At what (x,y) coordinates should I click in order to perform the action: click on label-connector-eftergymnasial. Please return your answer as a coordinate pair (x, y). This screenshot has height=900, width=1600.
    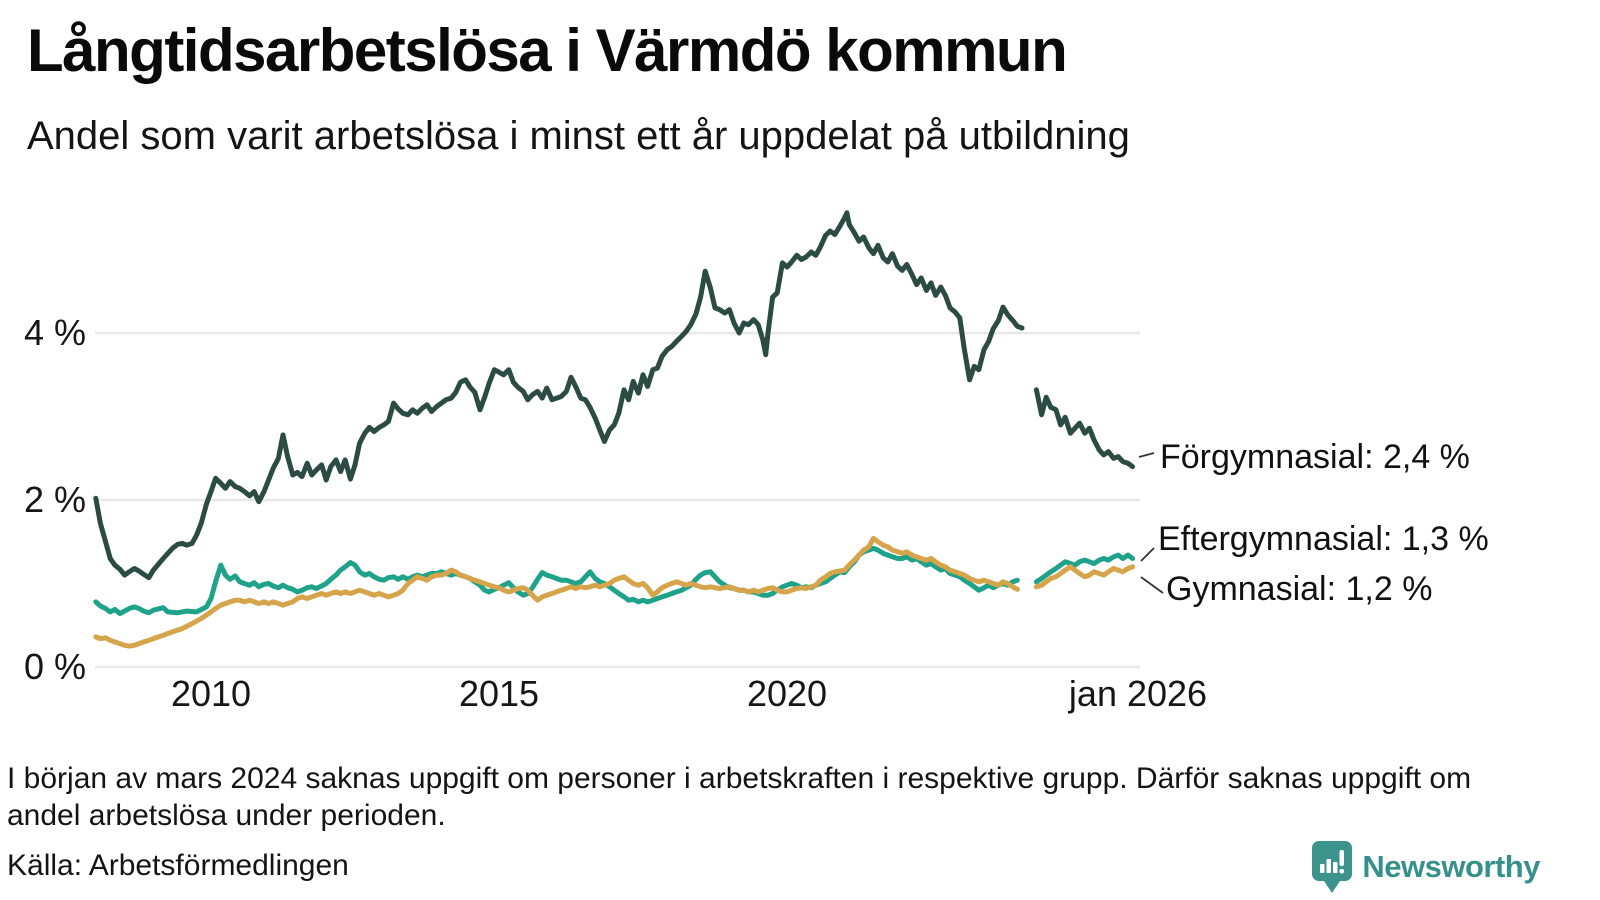
    Looking at the image, I should click on (1147, 554).